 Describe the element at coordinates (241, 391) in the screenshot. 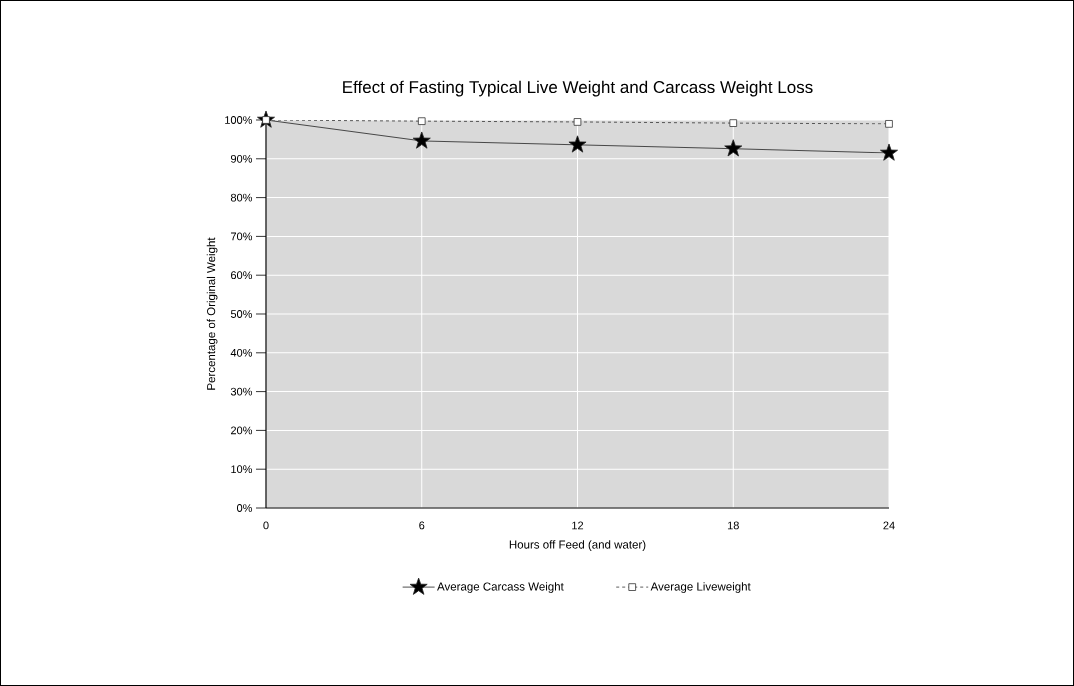

I see `y-tick-label: 30%` at that location.